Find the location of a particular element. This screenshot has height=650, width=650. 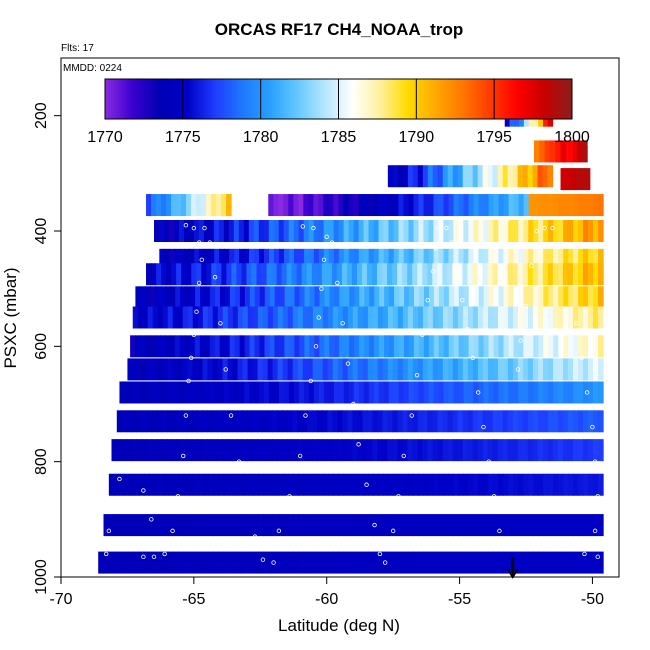

colorbar-ticks: 1770 1775 1780 1785 1790 1795 1800 is located at coordinates (338, 112).